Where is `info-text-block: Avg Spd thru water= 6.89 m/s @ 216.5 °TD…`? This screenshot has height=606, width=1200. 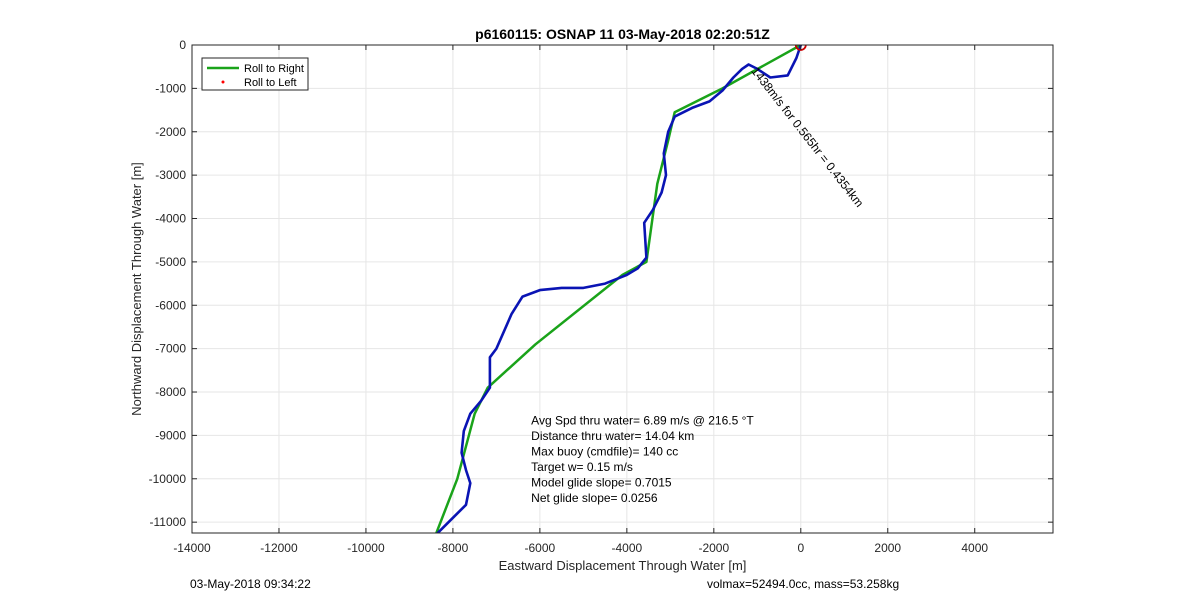
info-text-block: Avg Spd thru water= 6.89 m/s @ 216.5 °TD… is located at coordinates (642, 460).